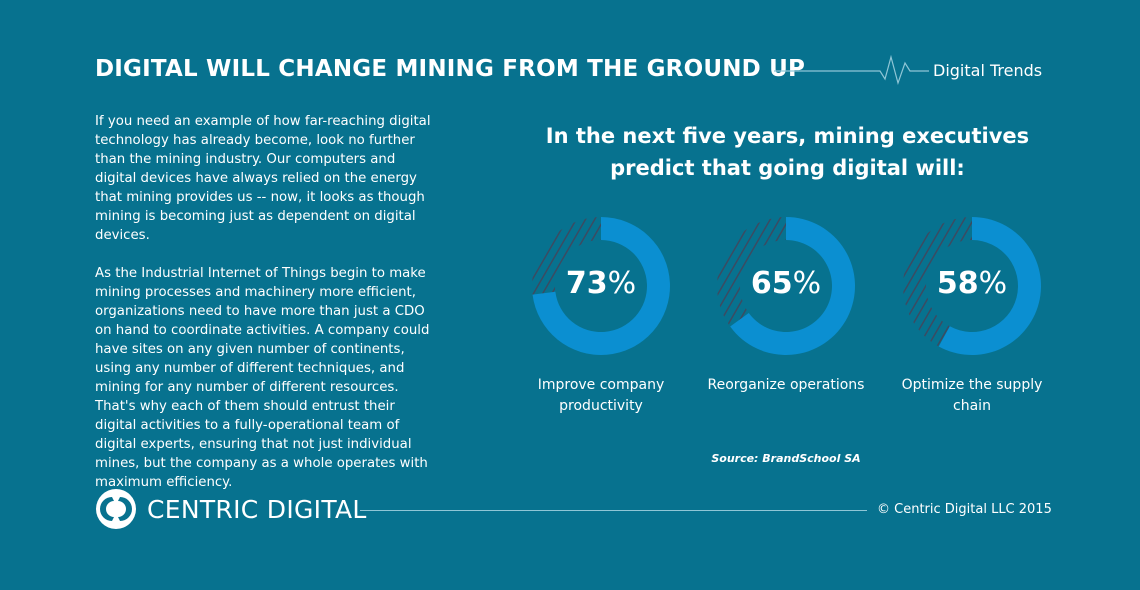  I want to click on value-label: 65%, so click(786, 283).